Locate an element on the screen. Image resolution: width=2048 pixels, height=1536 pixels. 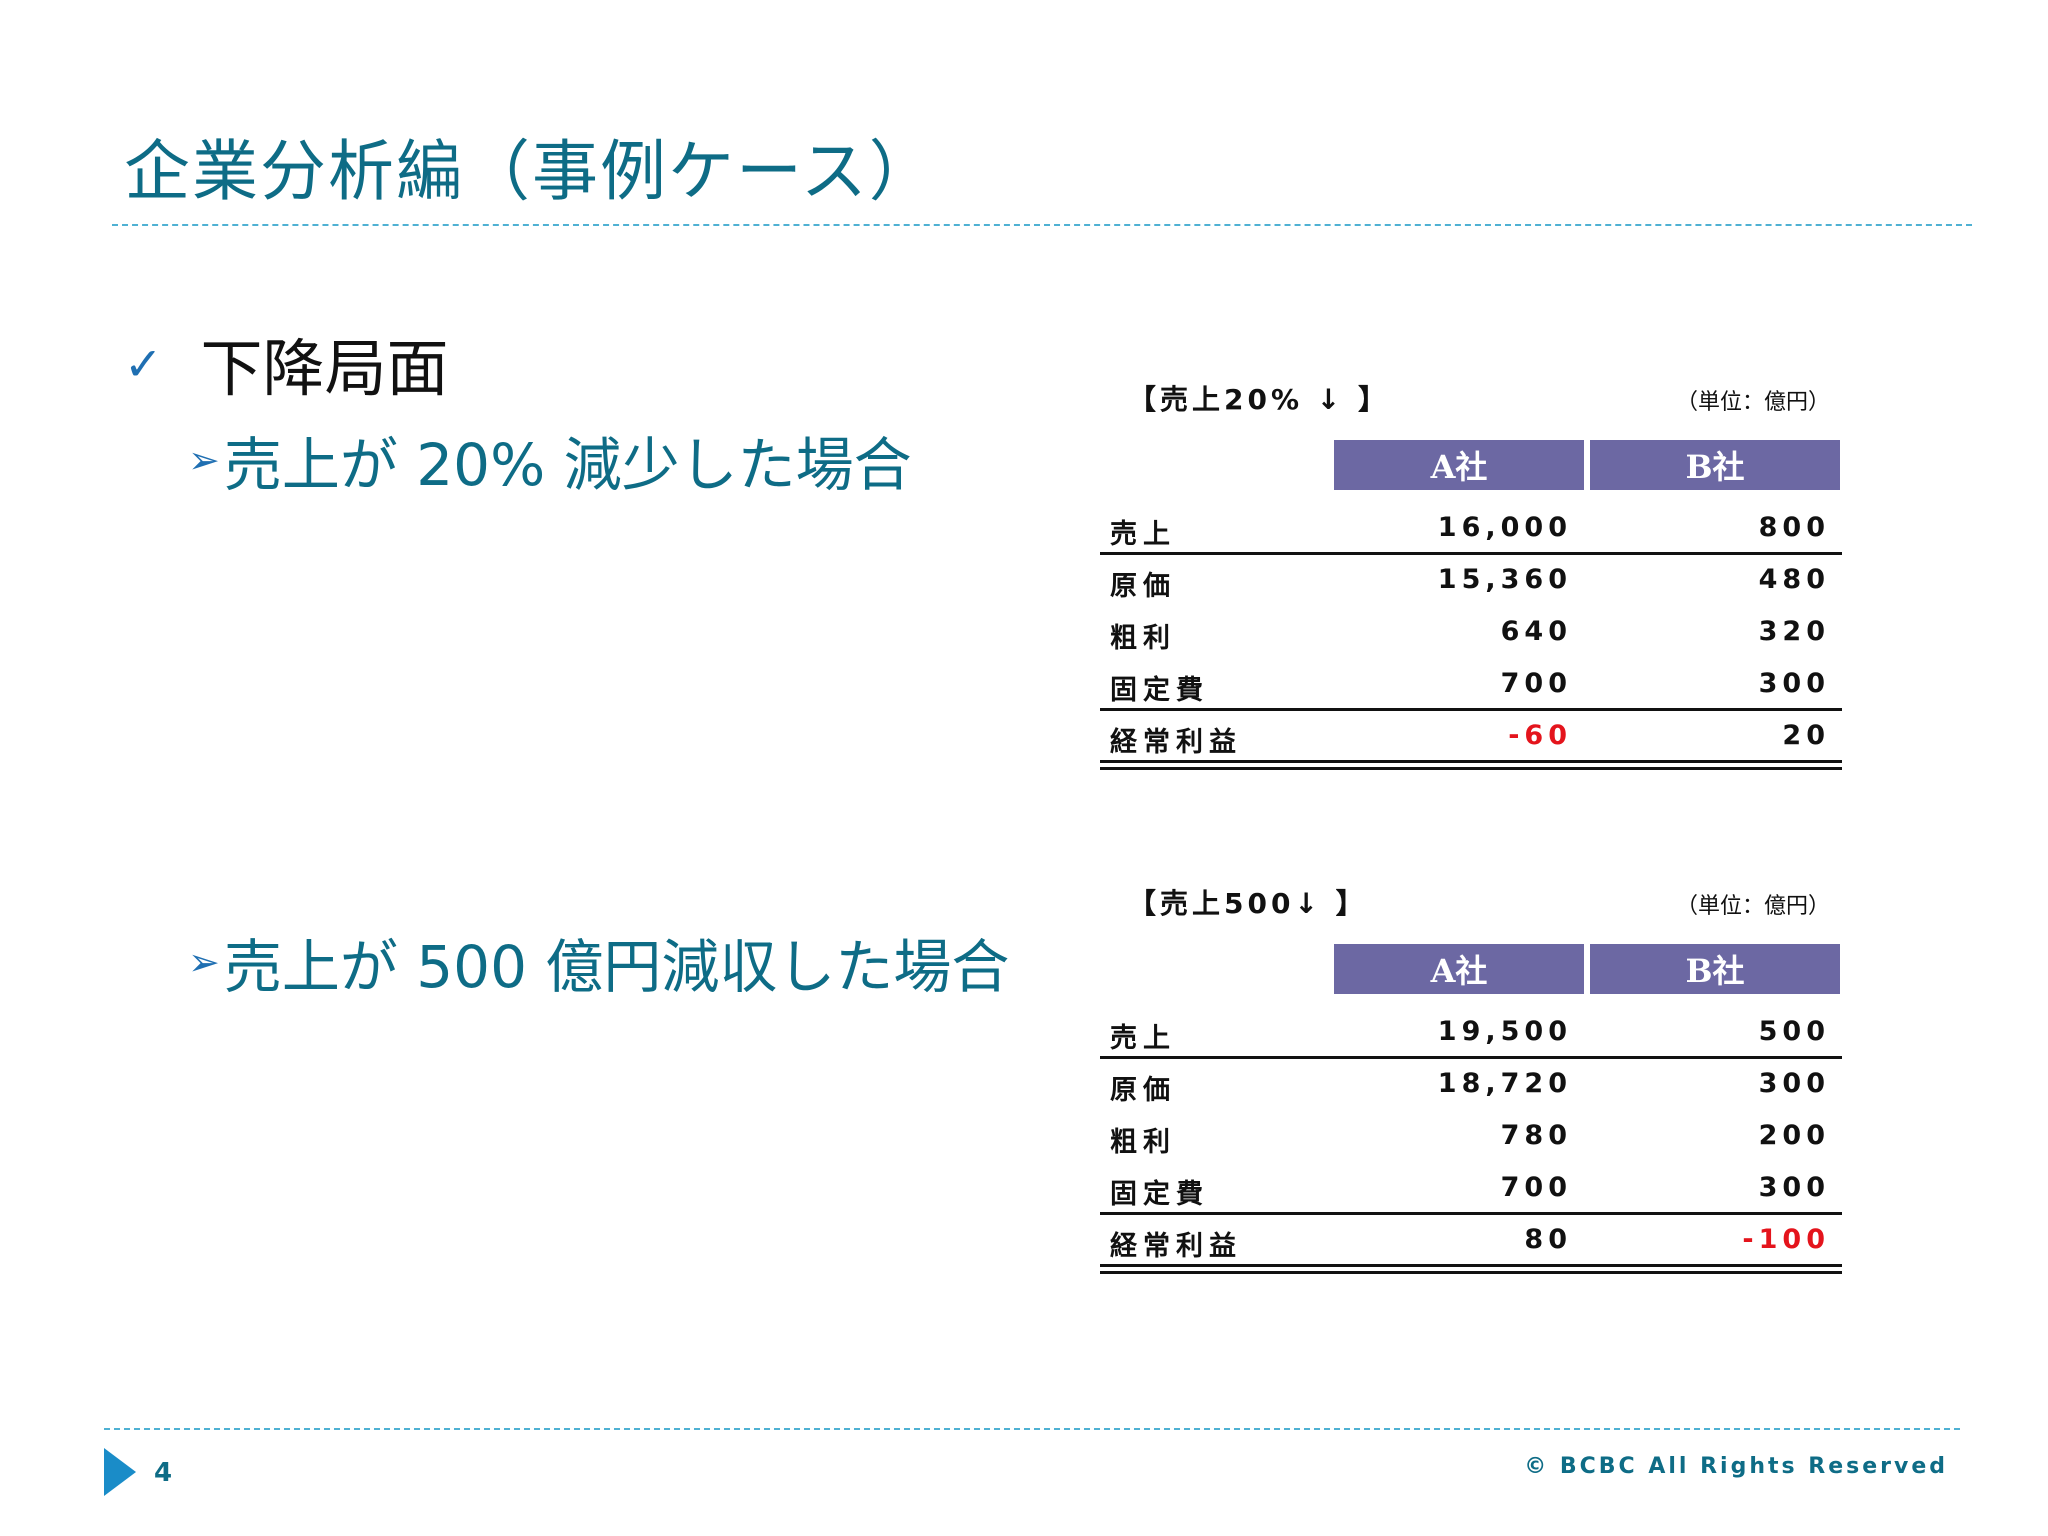
main-bullet: ✓ 下降局面 is located at coordinates (286, 363).